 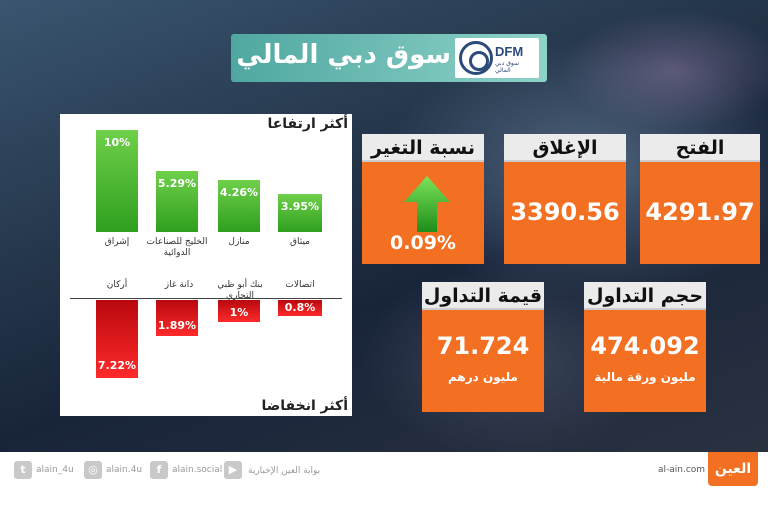 I want to click on trade-value-value: 71.724, so click(x=483, y=346).